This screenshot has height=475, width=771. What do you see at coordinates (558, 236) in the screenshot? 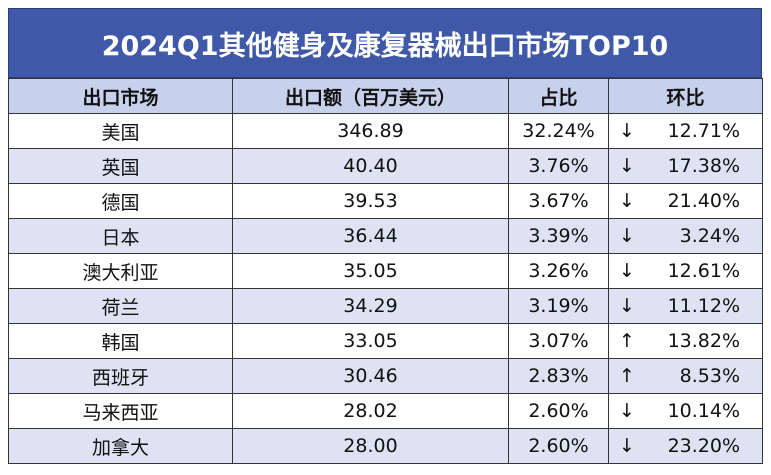
I see `share-cell: 3.39%` at bounding box center [558, 236].